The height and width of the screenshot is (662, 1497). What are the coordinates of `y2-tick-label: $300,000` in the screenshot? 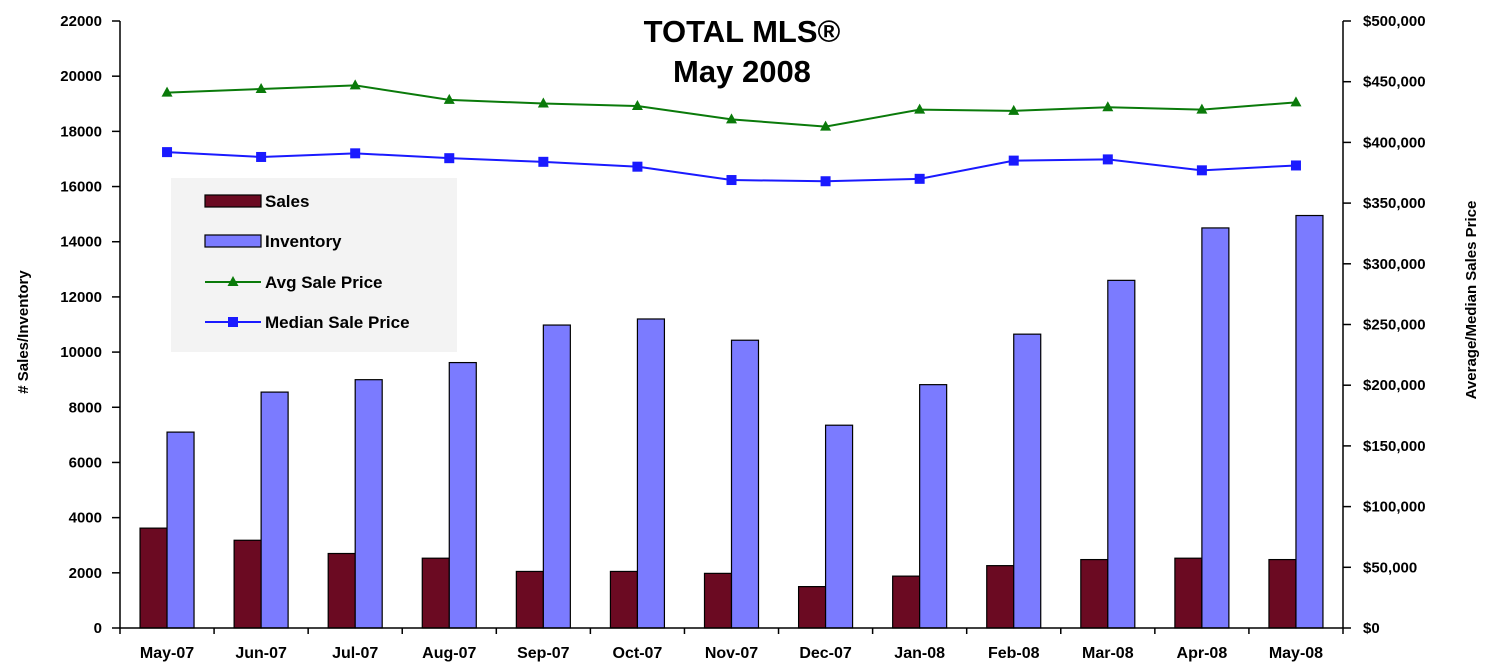 It's located at (1394, 264).